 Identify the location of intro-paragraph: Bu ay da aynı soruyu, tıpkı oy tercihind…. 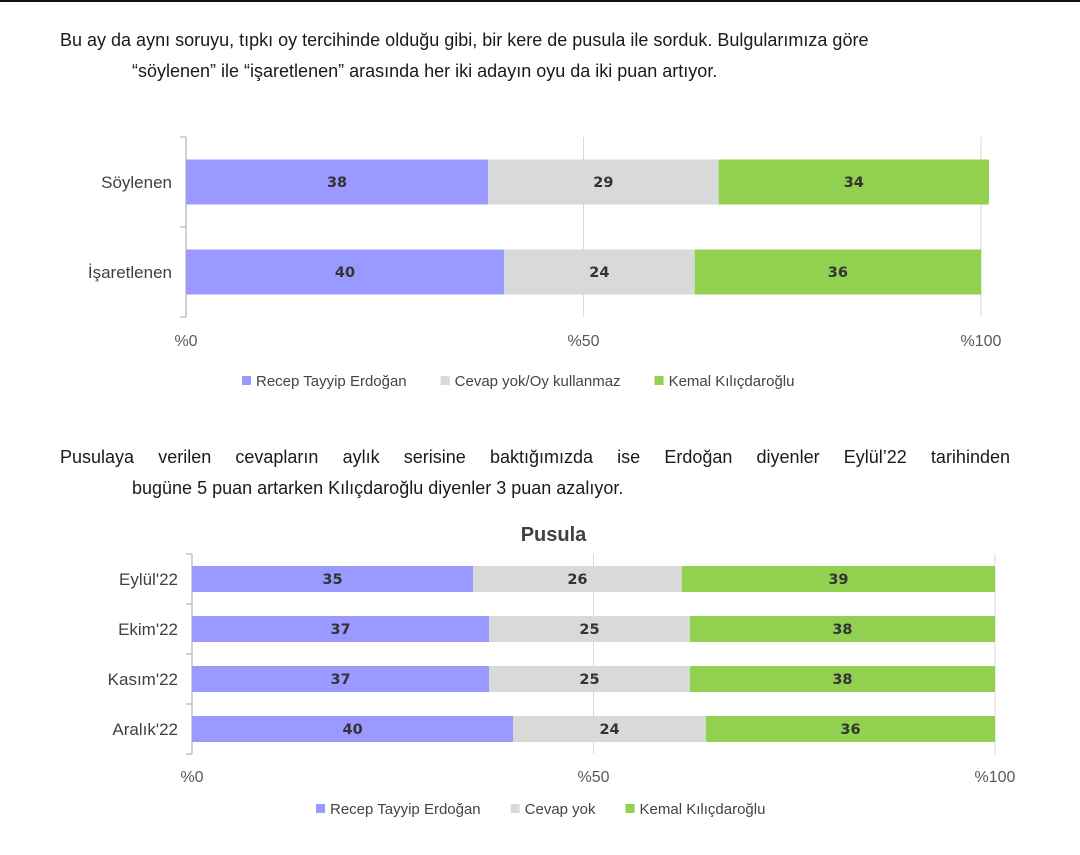
(535, 56).